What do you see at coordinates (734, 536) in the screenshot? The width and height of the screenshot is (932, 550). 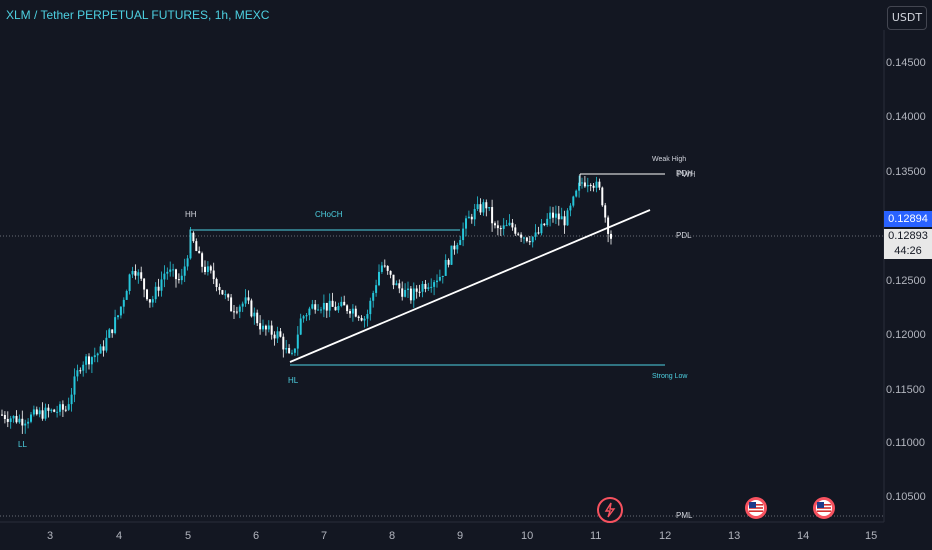 I see `time-label: 13` at bounding box center [734, 536].